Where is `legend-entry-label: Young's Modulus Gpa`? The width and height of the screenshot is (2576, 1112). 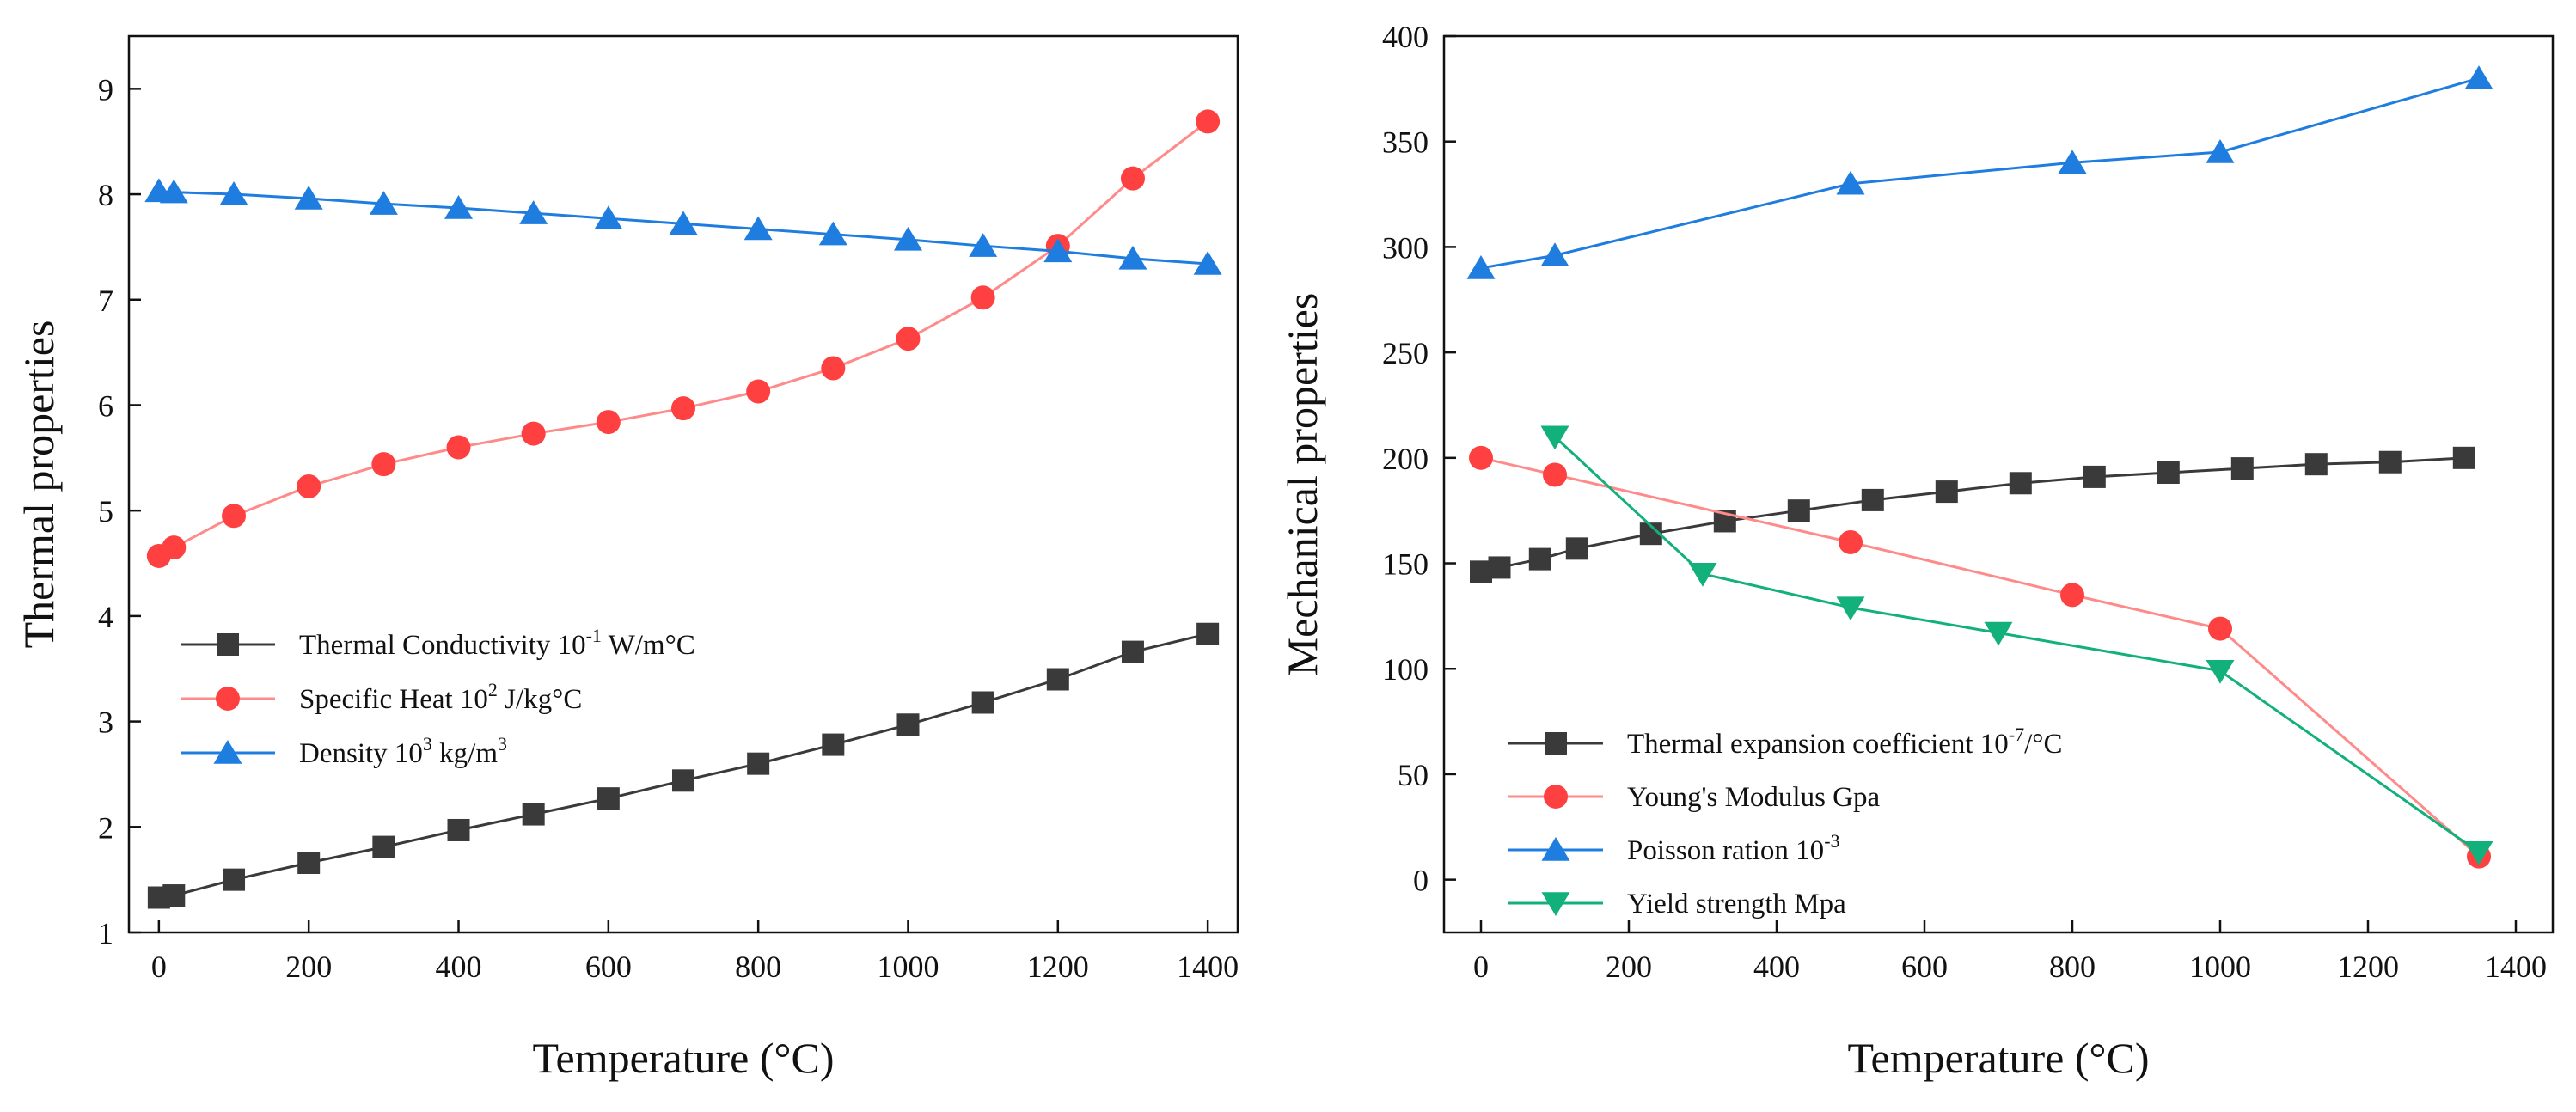
legend-entry-label: Young's Modulus Gpa is located at coordinates (1754, 797).